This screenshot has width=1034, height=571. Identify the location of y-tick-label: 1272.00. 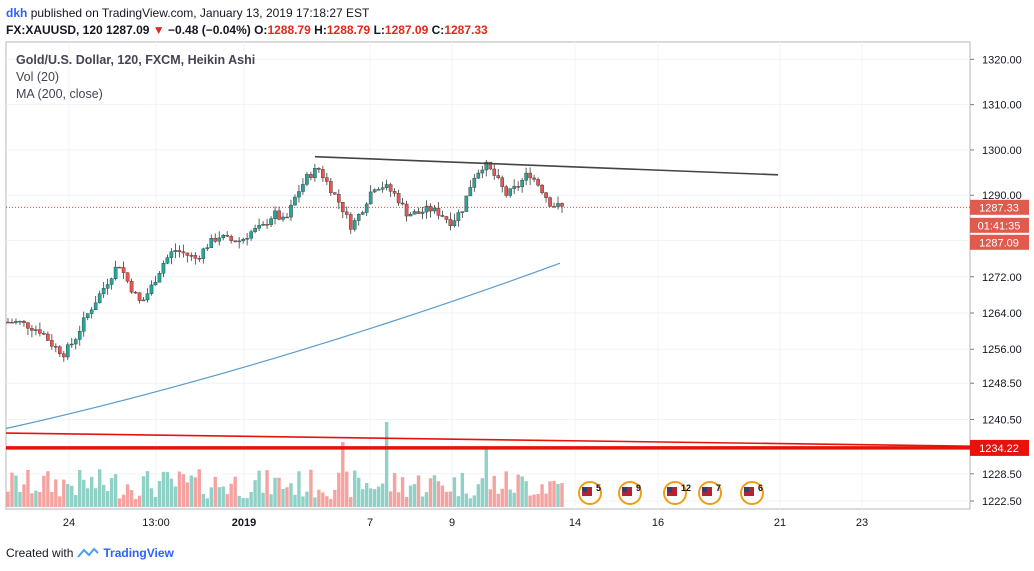
(1002, 278).